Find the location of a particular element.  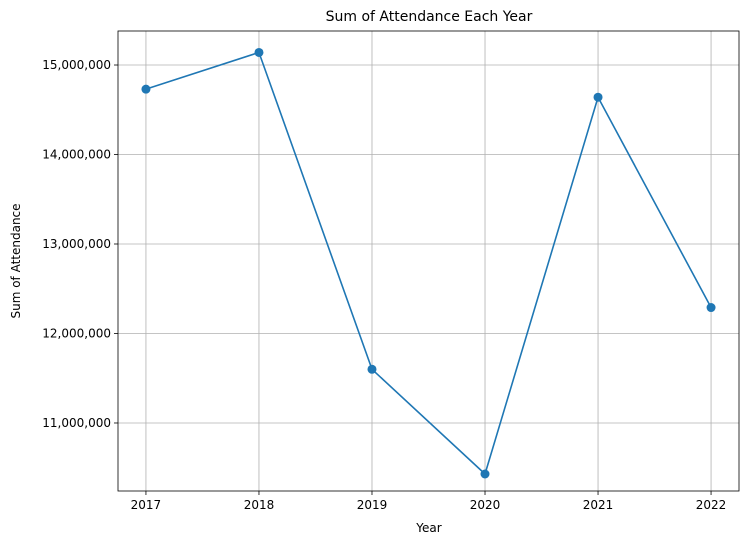

data-point-2021 is located at coordinates (598, 97).